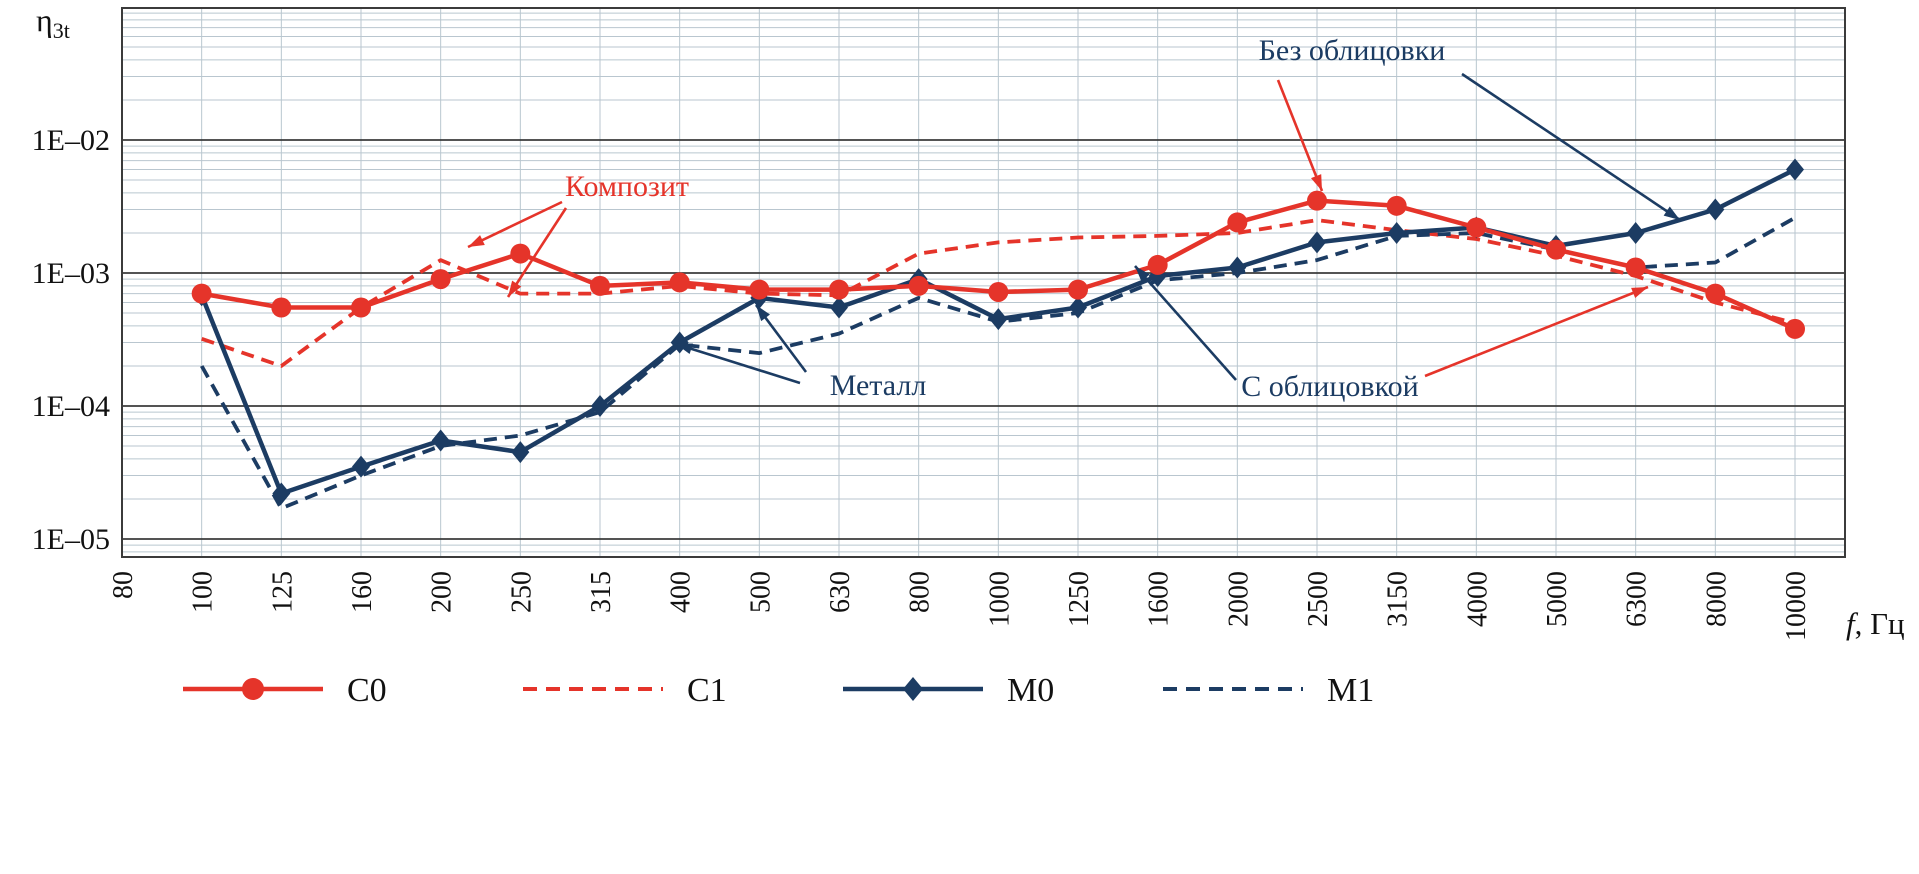 The height and width of the screenshot is (874, 1919). Describe the element at coordinates (521, 592) in the screenshot. I see `x-tick-label: 250` at that location.